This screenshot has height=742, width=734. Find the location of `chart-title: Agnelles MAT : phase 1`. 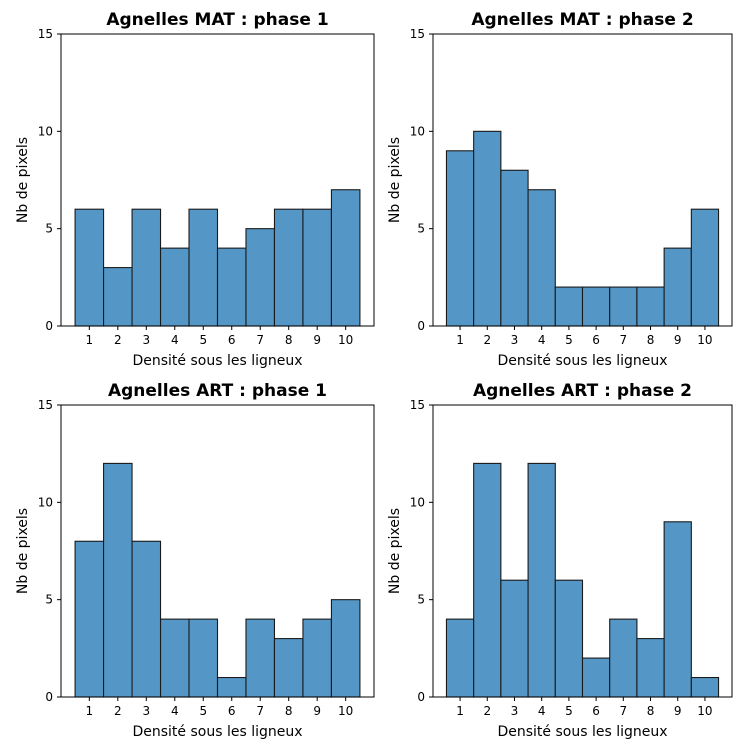

chart-title: Agnelles MAT : phase 1 is located at coordinates (217, 20).